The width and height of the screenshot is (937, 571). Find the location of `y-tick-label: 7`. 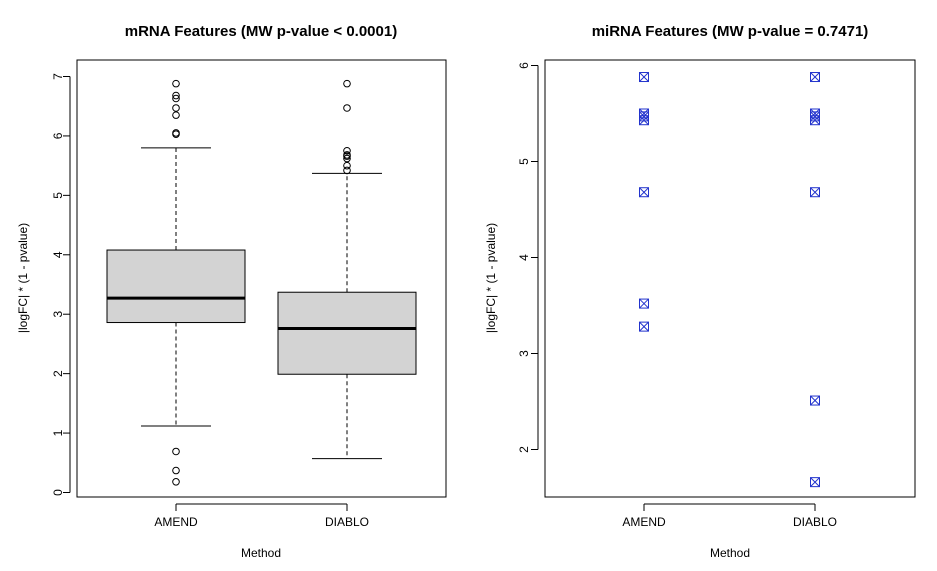

y-tick-label: 7 is located at coordinates (58, 76).